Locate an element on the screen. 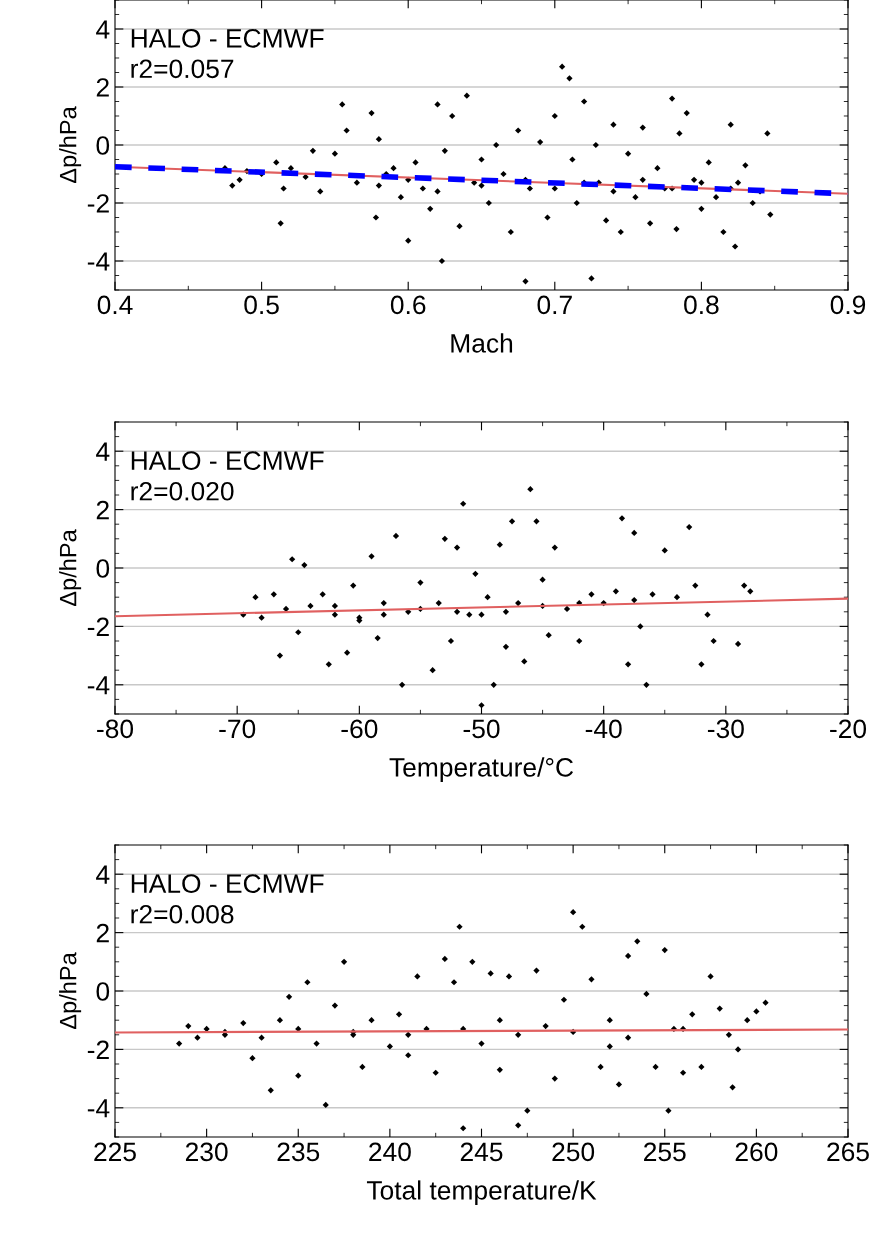 This screenshot has height=1258, width=878. x-tick-label: -40 is located at coordinates (603, 729).